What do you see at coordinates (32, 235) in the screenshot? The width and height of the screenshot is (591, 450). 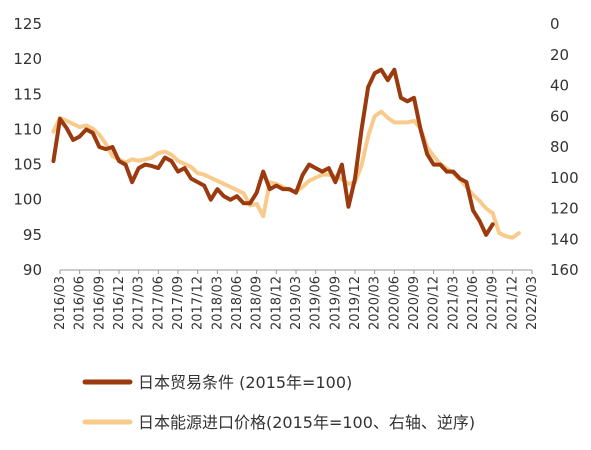 I see `left-axis-tick-label: 95` at bounding box center [32, 235].